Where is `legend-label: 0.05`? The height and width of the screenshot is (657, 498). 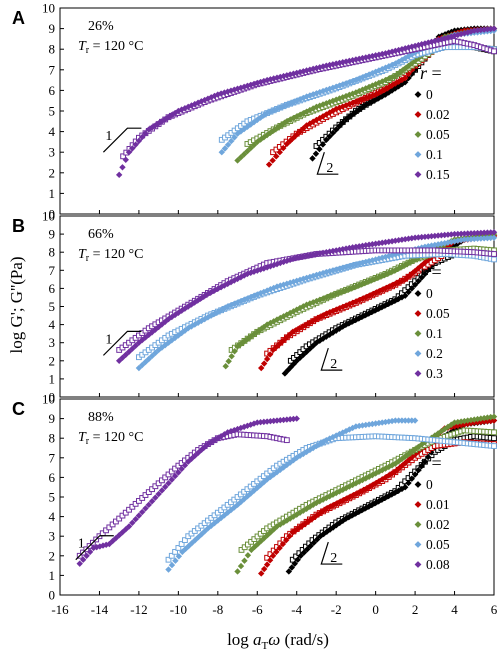
legend-label: 0.05 is located at coordinates (438, 313).